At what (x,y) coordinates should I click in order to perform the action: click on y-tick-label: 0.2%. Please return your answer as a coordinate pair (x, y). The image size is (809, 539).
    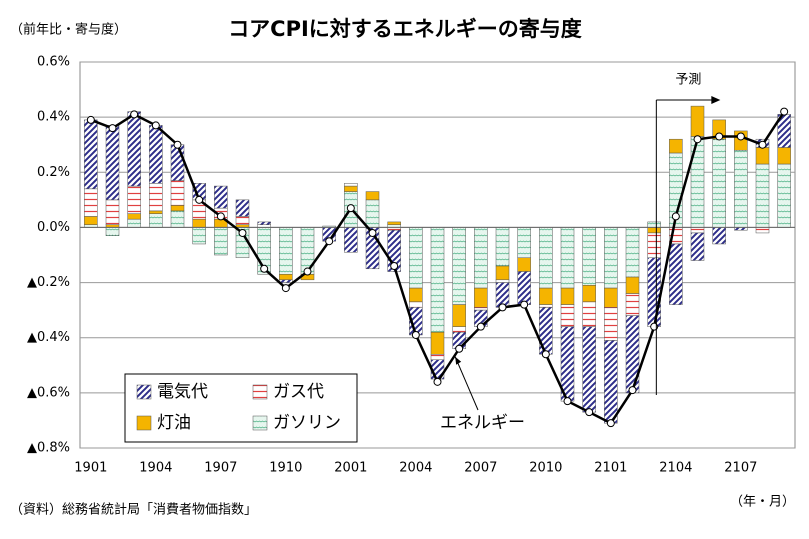
    Looking at the image, I should click on (53, 172).